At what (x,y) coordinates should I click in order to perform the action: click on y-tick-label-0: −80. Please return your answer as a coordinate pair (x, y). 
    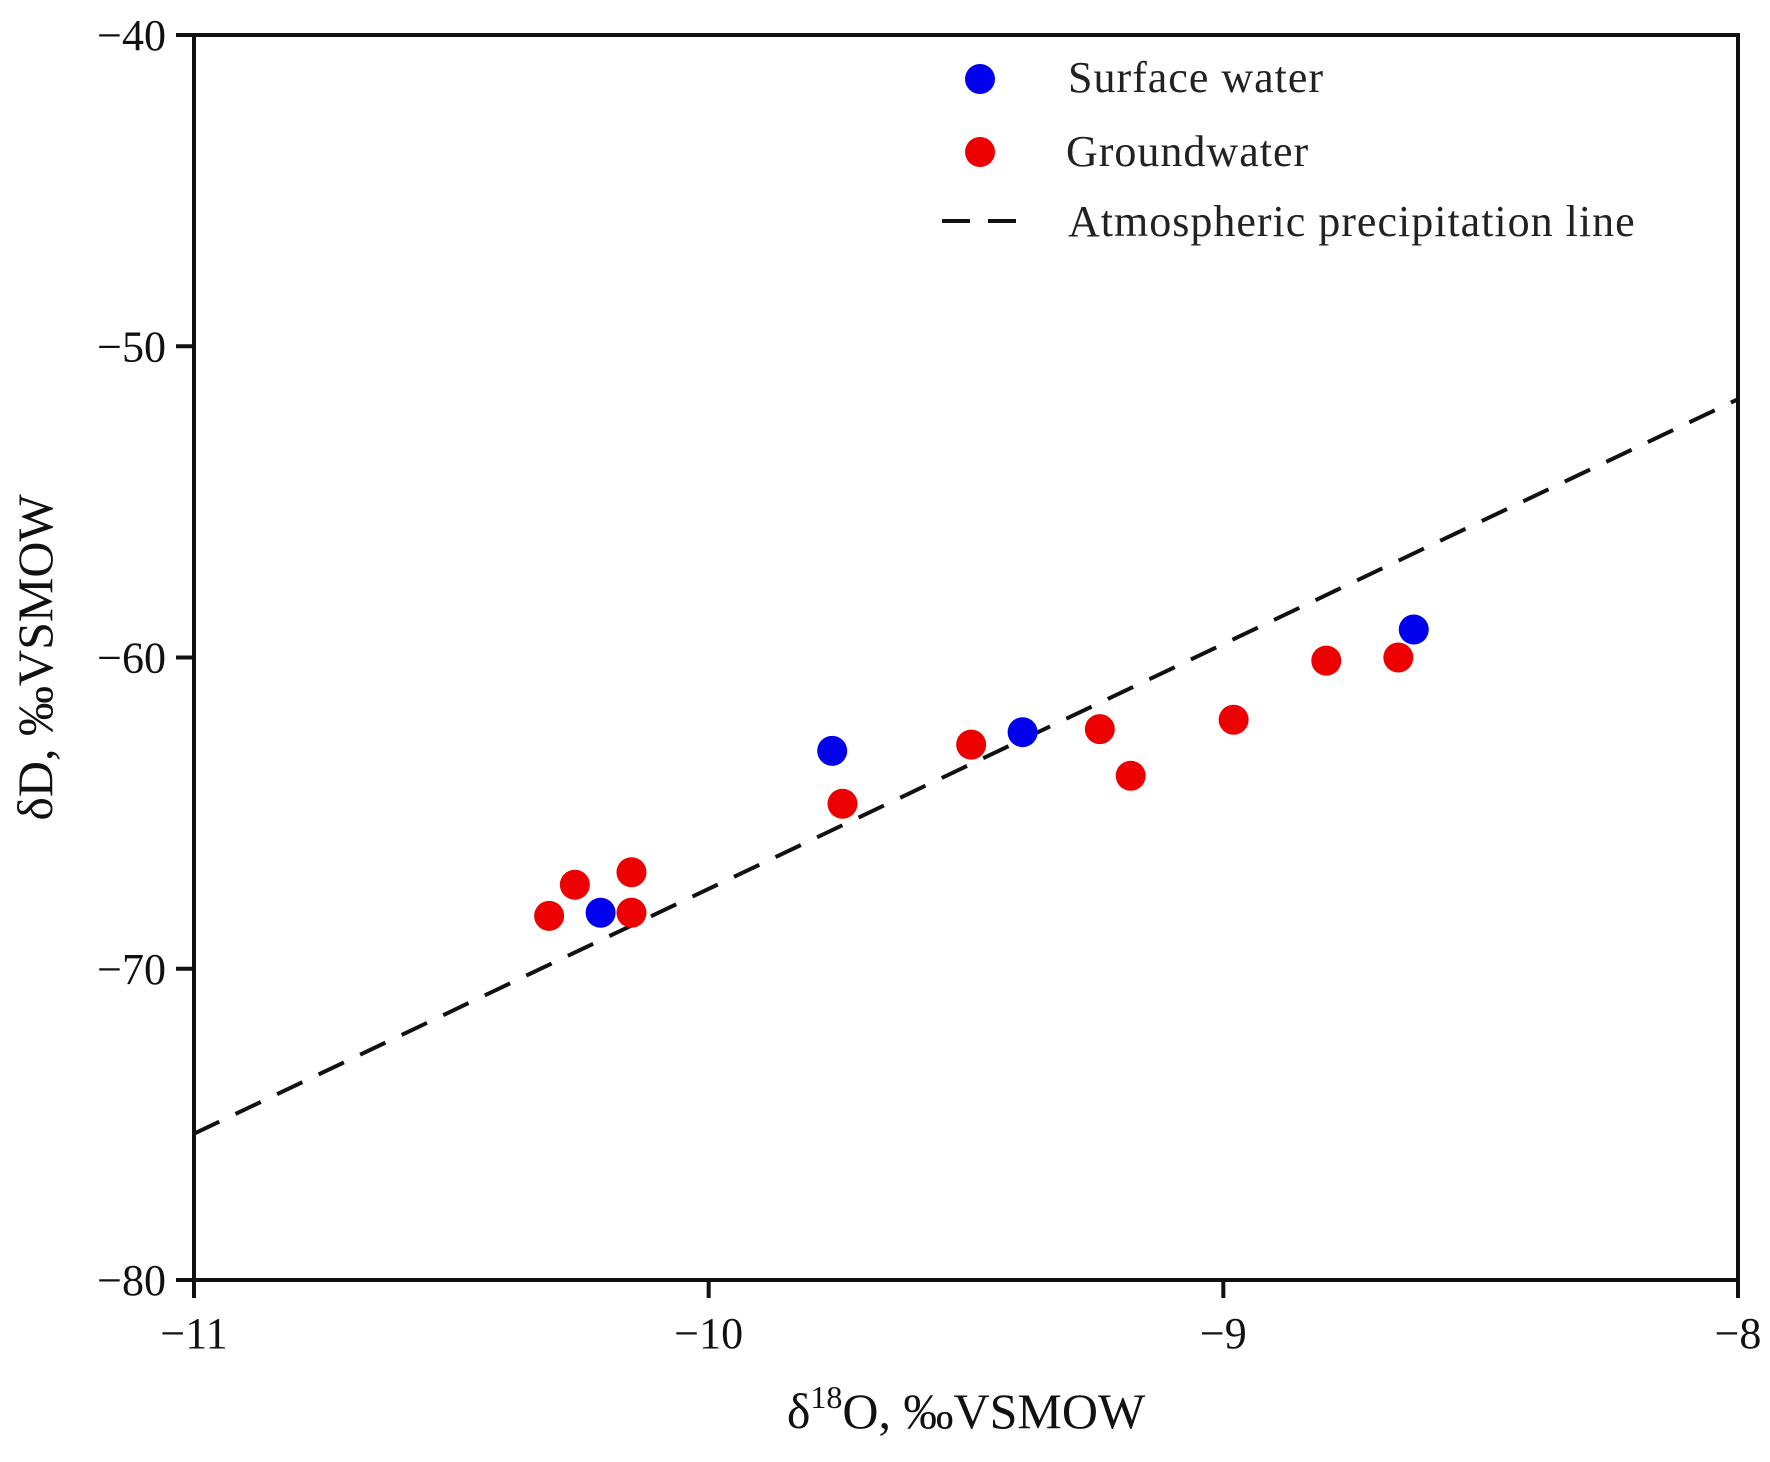
    Looking at the image, I should click on (131, 1280).